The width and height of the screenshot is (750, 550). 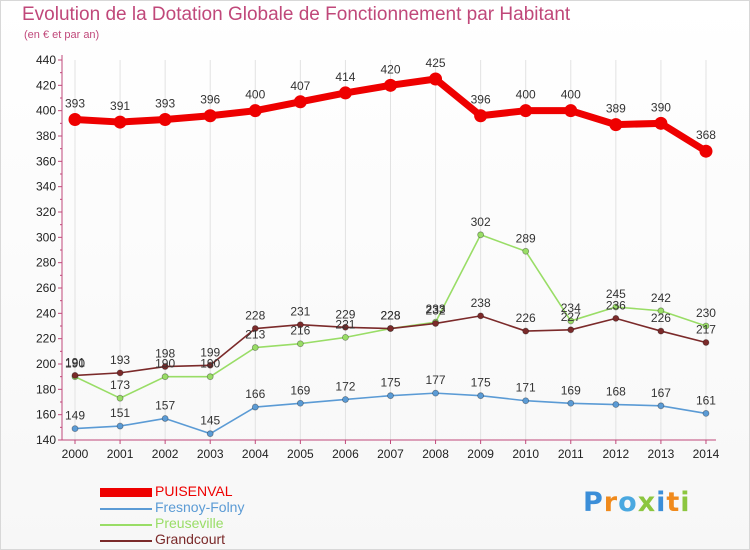 What do you see at coordinates (46, 212) in the screenshot?
I see `y-tick-label: 320` at bounding box center [46, 212].